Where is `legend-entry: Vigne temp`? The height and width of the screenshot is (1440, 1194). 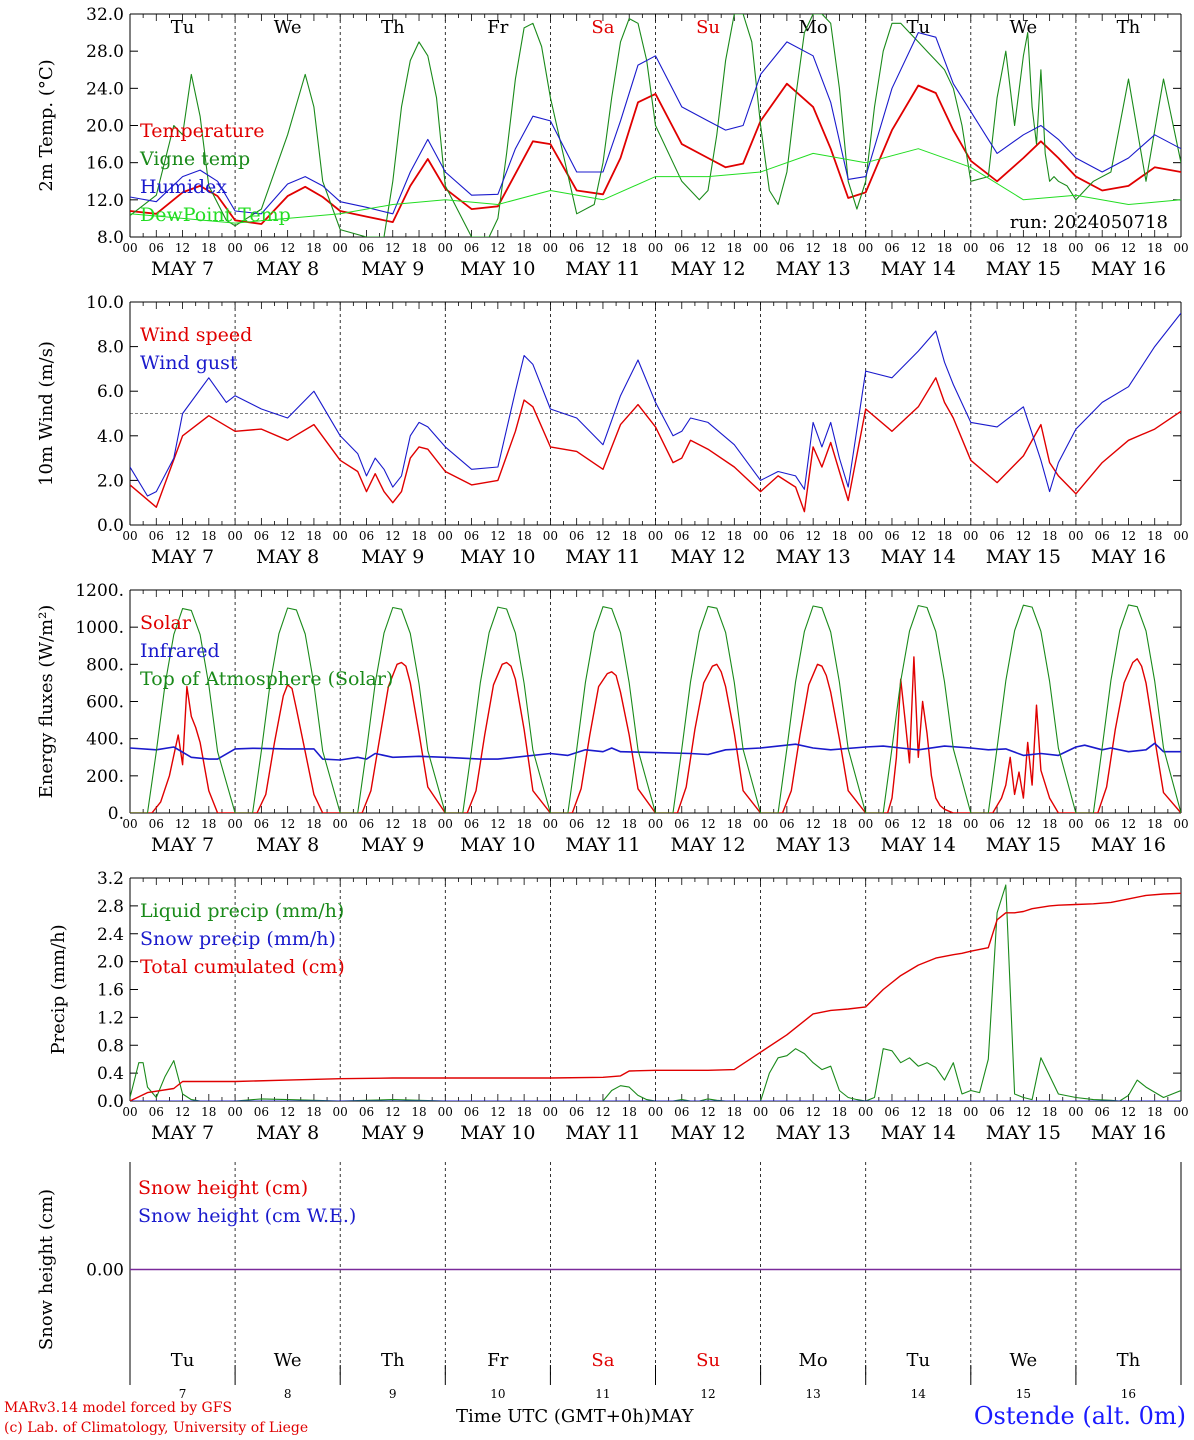 legend-entry: Vigne temp is located at coordinates (194, 159).